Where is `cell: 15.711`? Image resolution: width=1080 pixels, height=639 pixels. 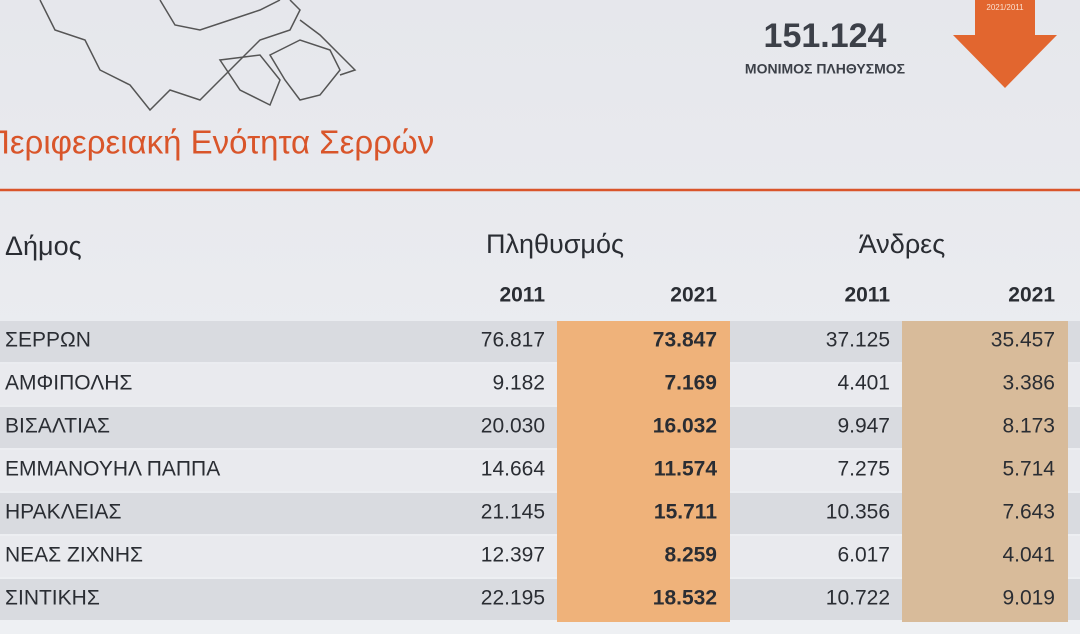 cell: 15.711 is located at coordinates (685, 512).